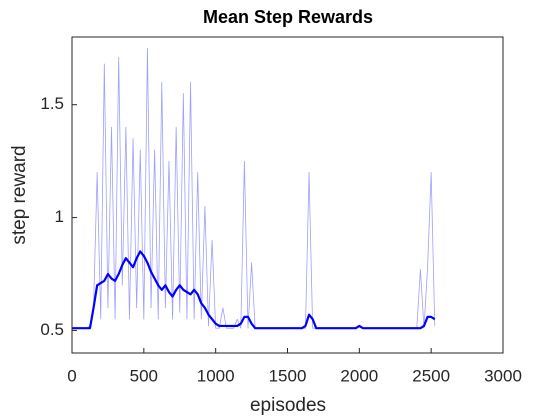  What do you see at coordinates (431, 375) in the screenshot?
I see `x-tick-label: 2500` at bounding box center [431, 375].